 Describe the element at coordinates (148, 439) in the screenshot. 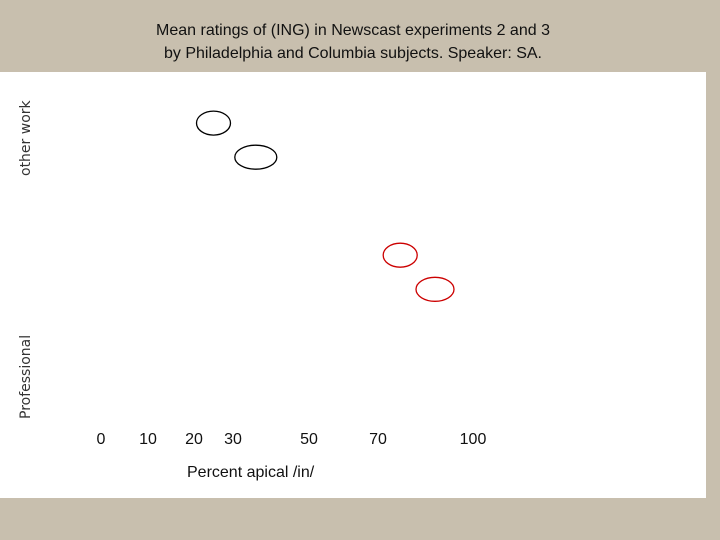

I see `x-tick-label: 10` at that location.